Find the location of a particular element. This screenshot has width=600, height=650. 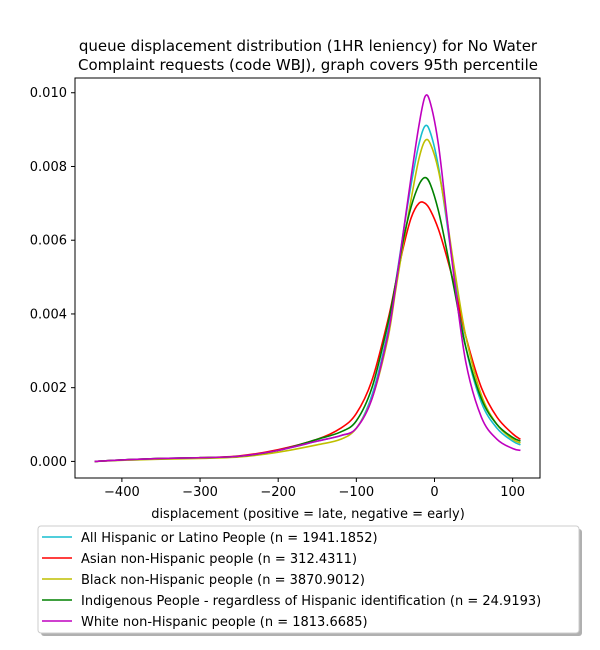

legend-label-2: Asian non-Hispanic people (n = 312.4311) is located at coordinates (219, 559).